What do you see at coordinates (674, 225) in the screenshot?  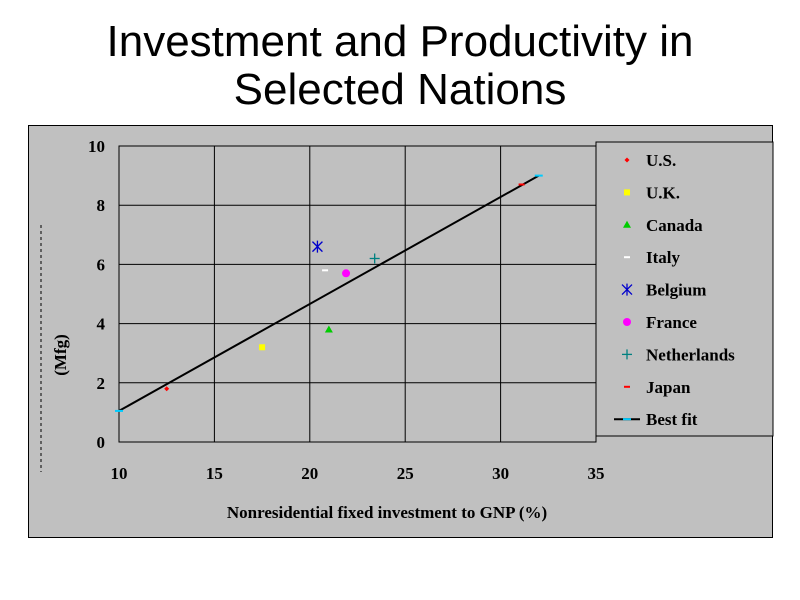 I see `legend-label-canada: Canada` at bounding box center [674, 225].